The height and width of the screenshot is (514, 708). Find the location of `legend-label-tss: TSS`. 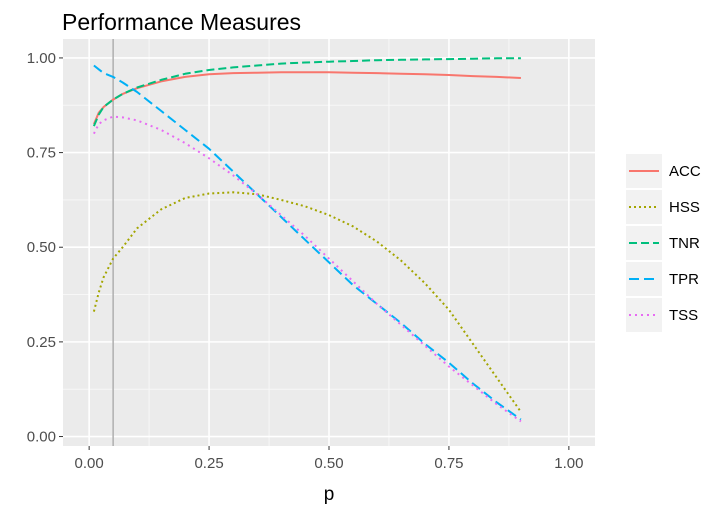

legend-label-tss: TSS is located at coordinates (683, 315).